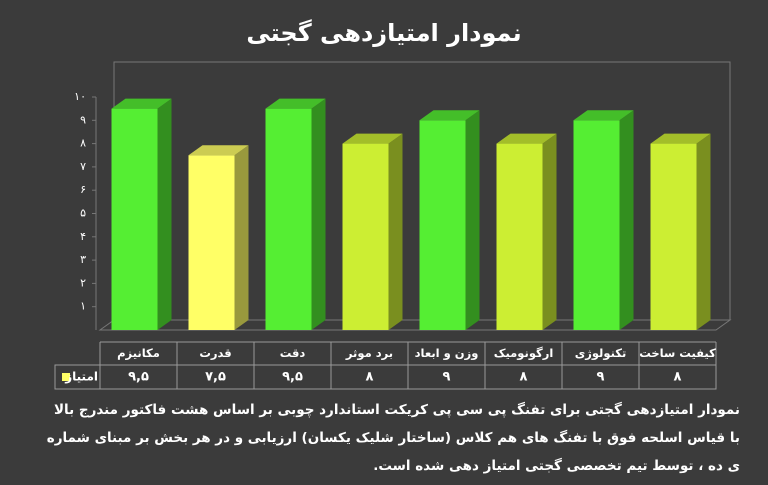 The image size is (768, 485). What do you see at coordinates (601, 353) in the screenshot?
I see `x-tick-label: تکنولوژی` at bounding box center [601, 353].